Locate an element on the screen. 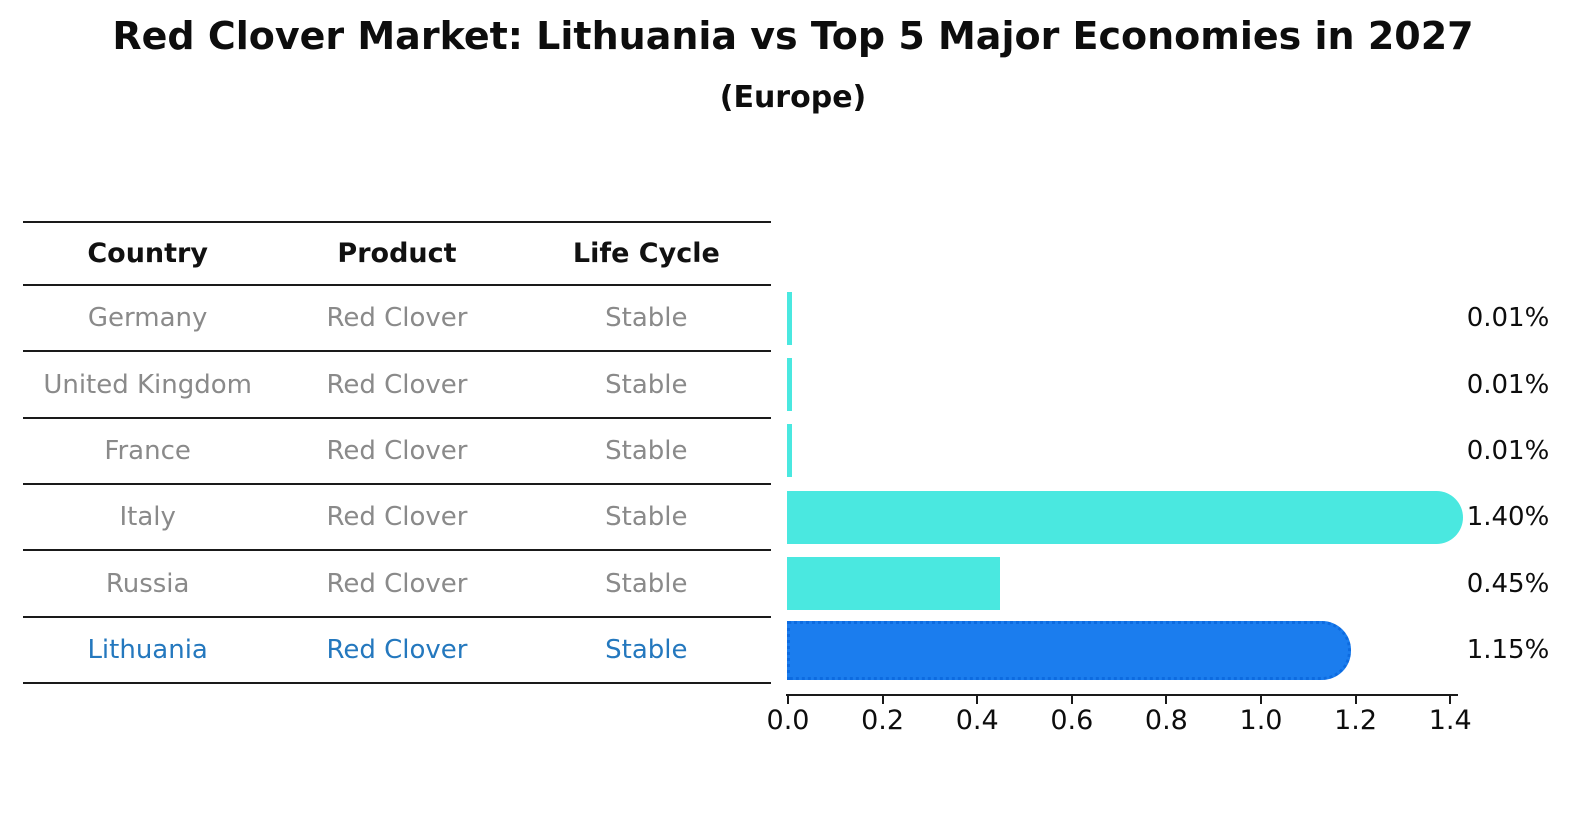 The image size is (1586, 823). table-header-underline is located at coordinates (397, 285).